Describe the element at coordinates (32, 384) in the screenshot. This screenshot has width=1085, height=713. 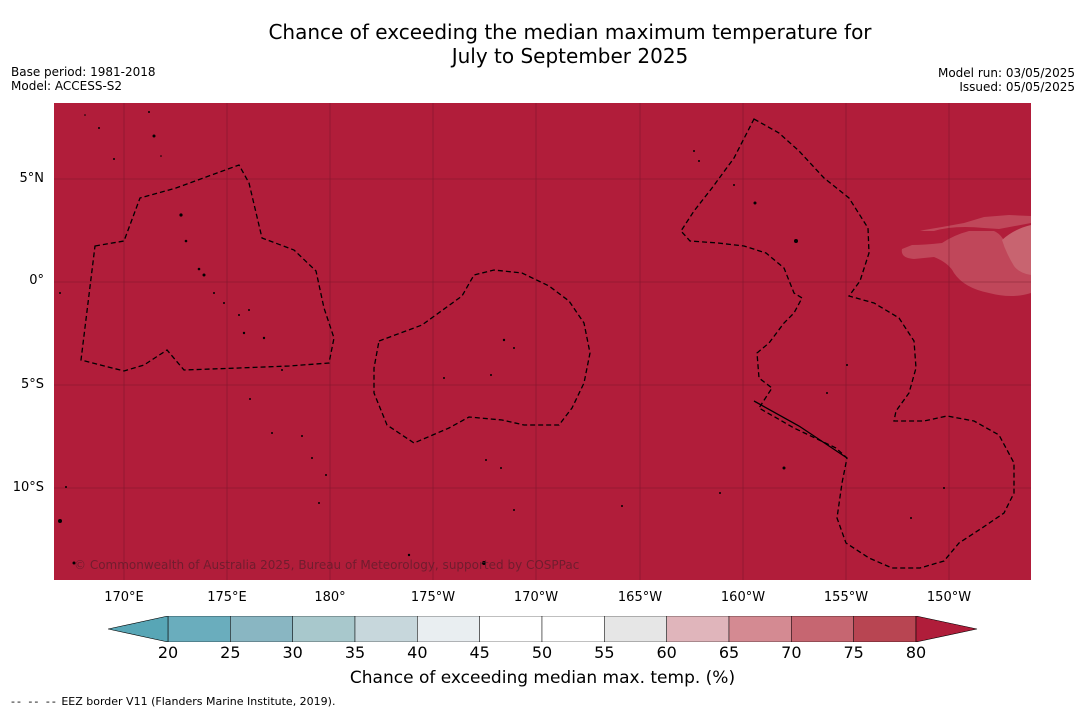
I see `lat-label-5s: 5°S` at that location.